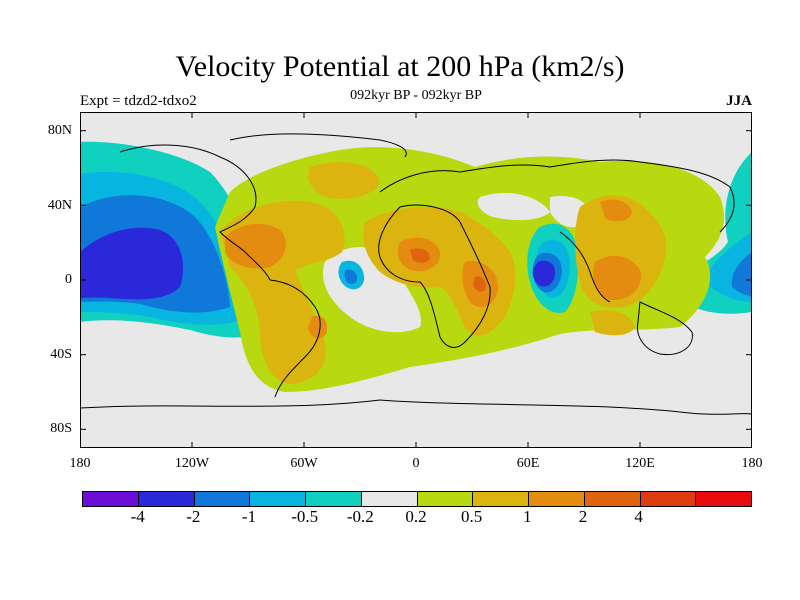 The width and height of the screenshot is (800, 600). Describe the element at coordinates (416, 463) in the screenshot. I see `lon-label-0: 0` at that location.